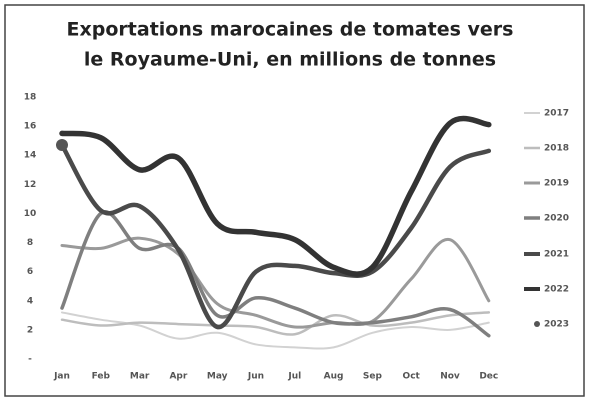  What do you see at coordinates (30, 127) in the screenshot?
I see `y-tick-label: 16` at bounding box center [30, 127].